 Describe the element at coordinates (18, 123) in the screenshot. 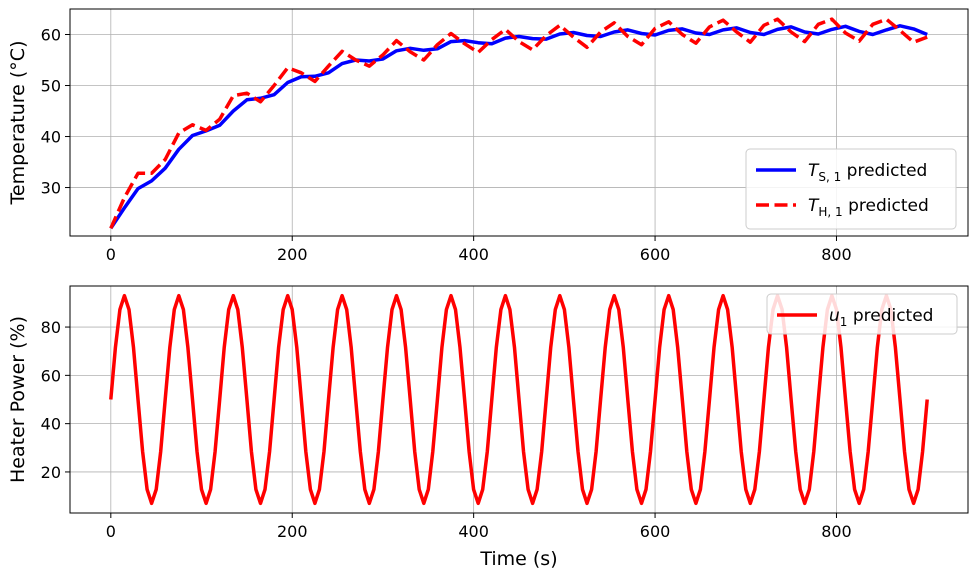

I see `y-axis-label: Temperature (°C)` at that location.